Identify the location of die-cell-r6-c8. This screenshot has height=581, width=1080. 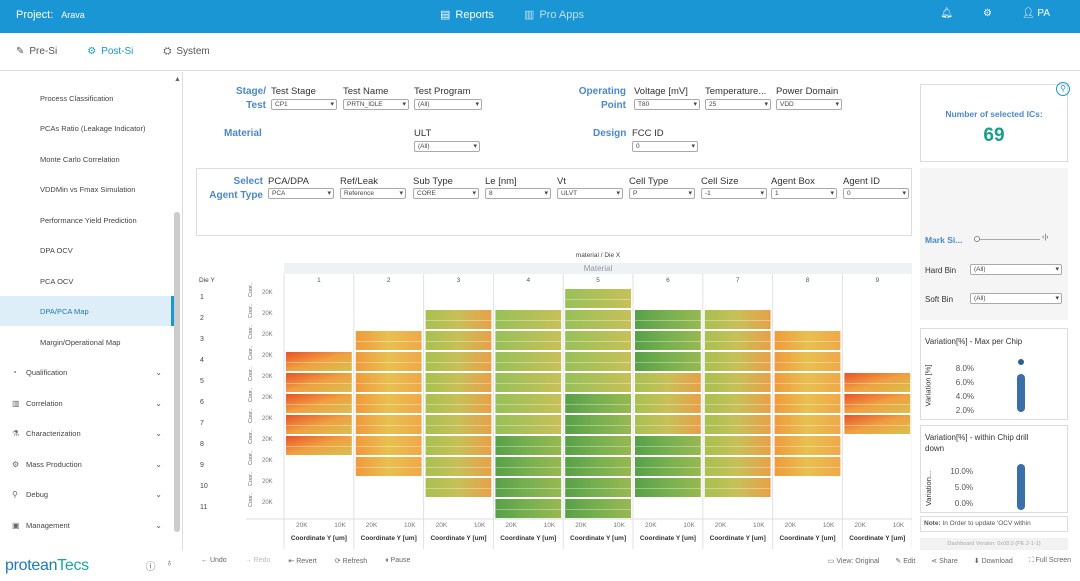
(807, 403).